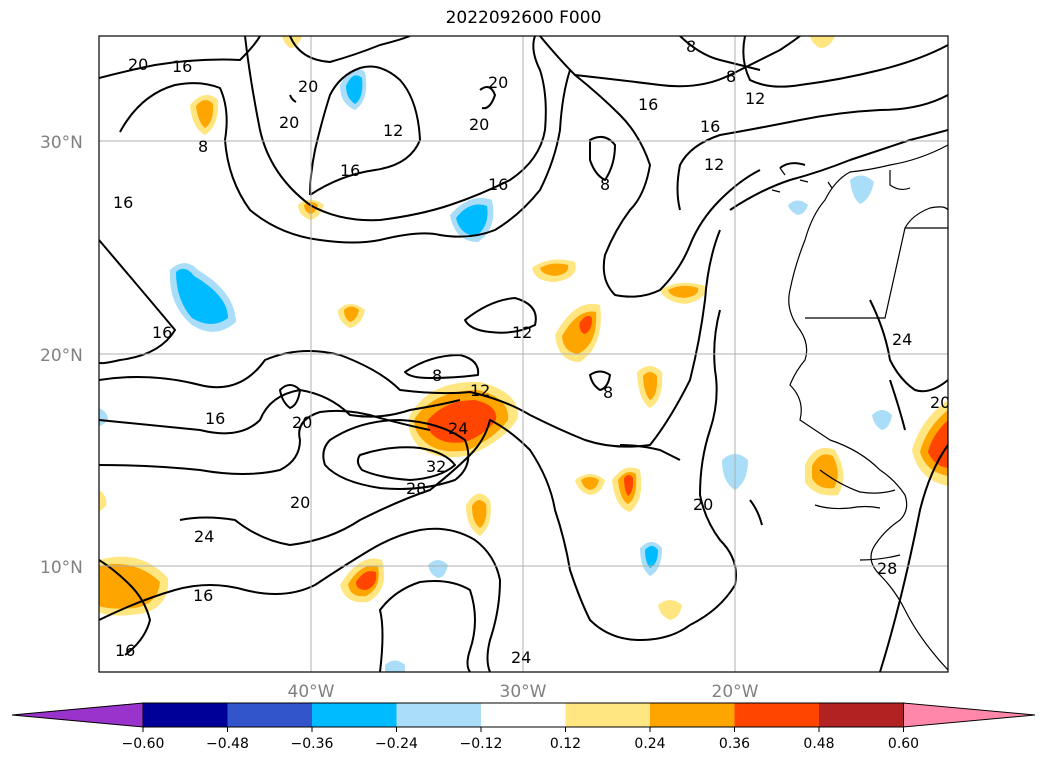 The height and width of the screenshot is (765, 1047). Describe the element at coordinates (77, 715) in the screenshot. I see `colorbar-extension-low` at that location.